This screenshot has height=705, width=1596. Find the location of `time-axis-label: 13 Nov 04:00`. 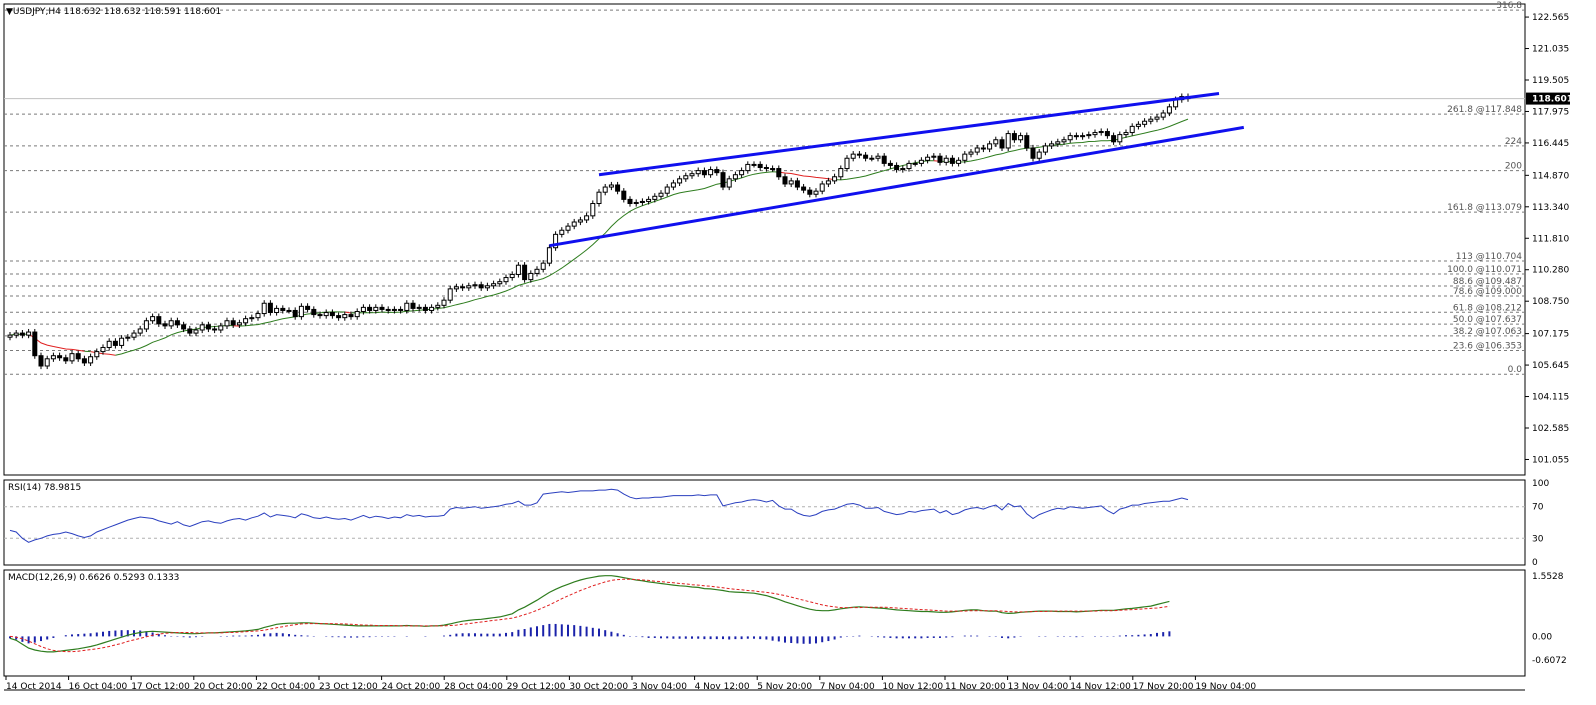

time-axis-label: 13 Nov 04:00 is located at coordinates (1038, 687).